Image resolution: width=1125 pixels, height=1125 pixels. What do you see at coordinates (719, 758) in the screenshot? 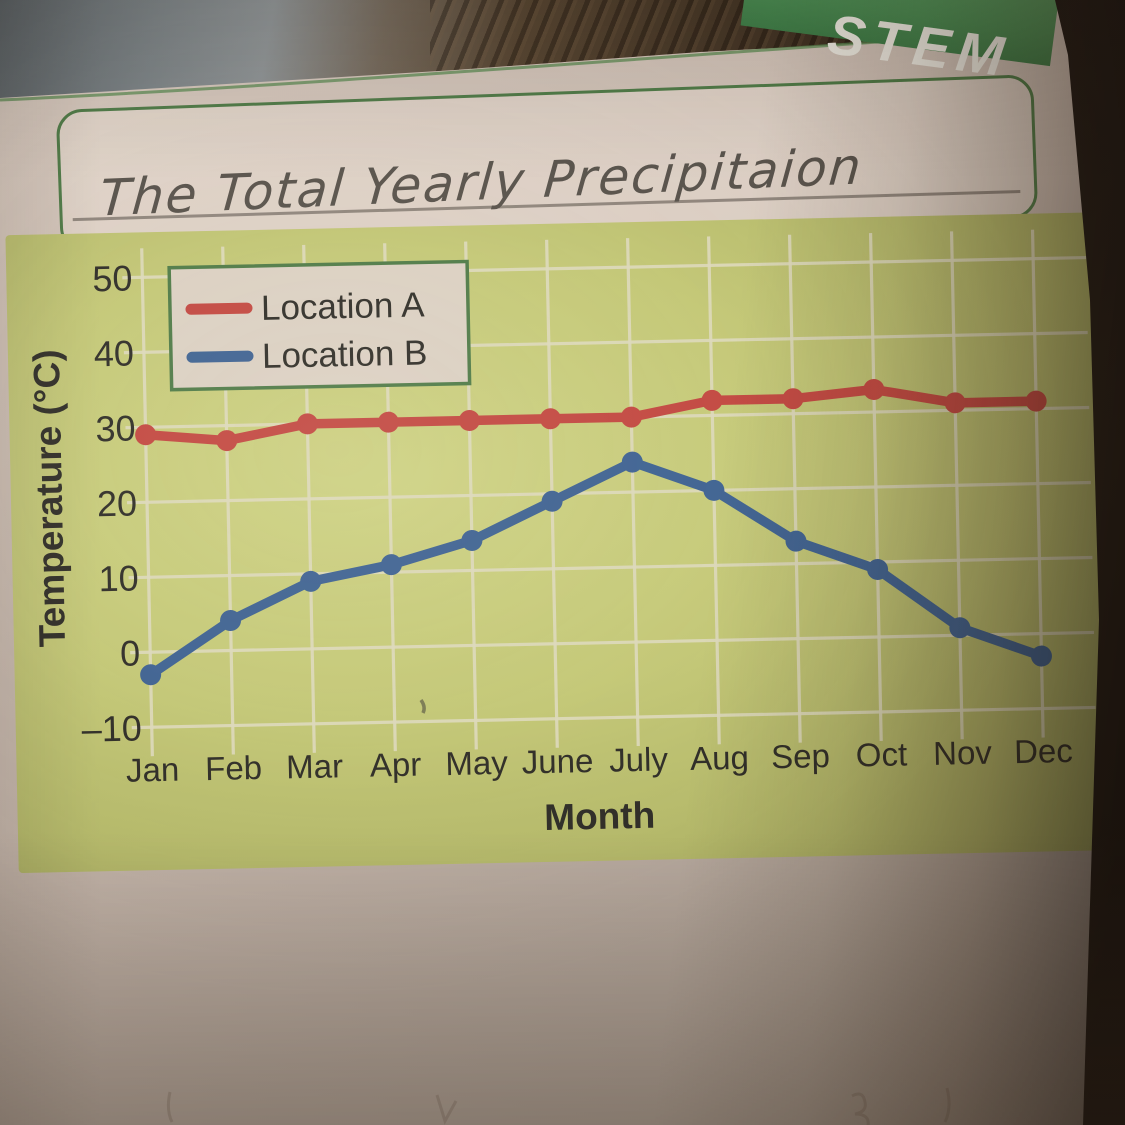
I see `x-tick-label: Aug` at bounding box center [719, 758].